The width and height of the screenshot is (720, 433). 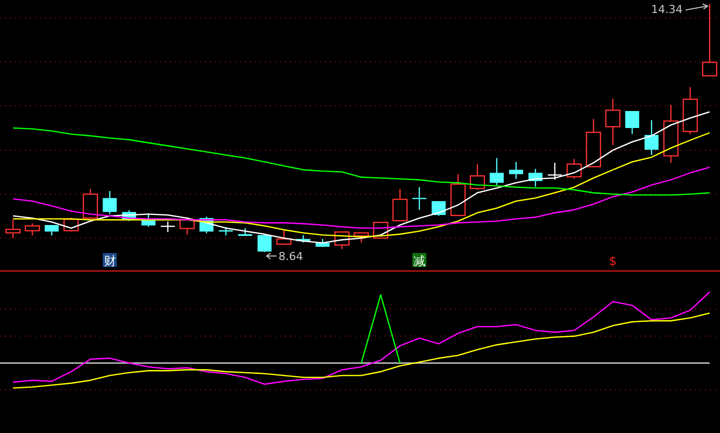 What do you see at coordinates (613, 261) in the screenshot?
I see `annotation: $` at bounding box center [613, 261].